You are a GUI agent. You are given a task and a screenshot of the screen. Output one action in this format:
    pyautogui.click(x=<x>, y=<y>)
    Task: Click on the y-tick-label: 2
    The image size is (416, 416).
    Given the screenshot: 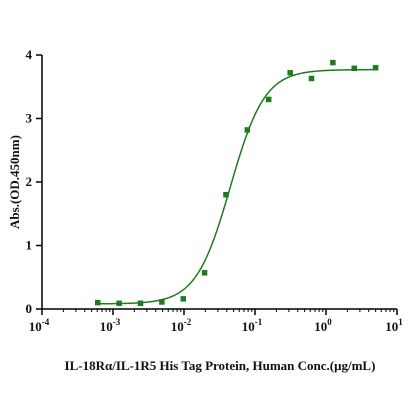 What is the action you would take?
    pyautogui.click(x=29, y=181)
    